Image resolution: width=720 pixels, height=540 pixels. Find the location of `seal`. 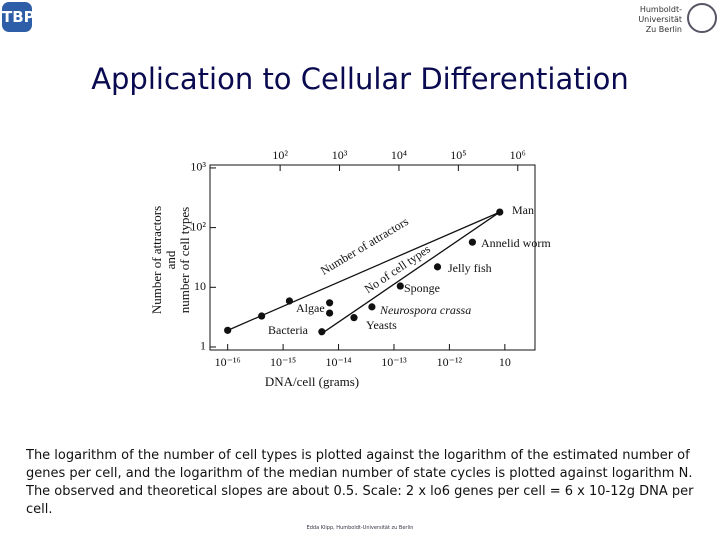

seal is located at coordinates (702, 18).